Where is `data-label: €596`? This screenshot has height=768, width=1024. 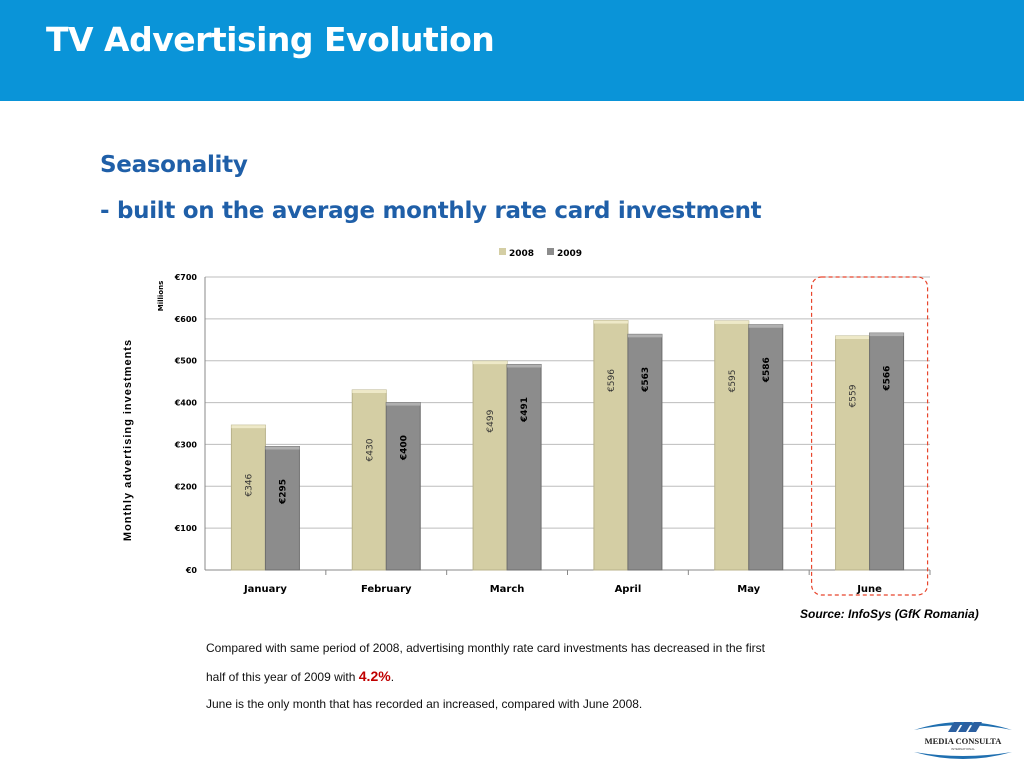 data-label: €596 is located at coordinates (612, 380).